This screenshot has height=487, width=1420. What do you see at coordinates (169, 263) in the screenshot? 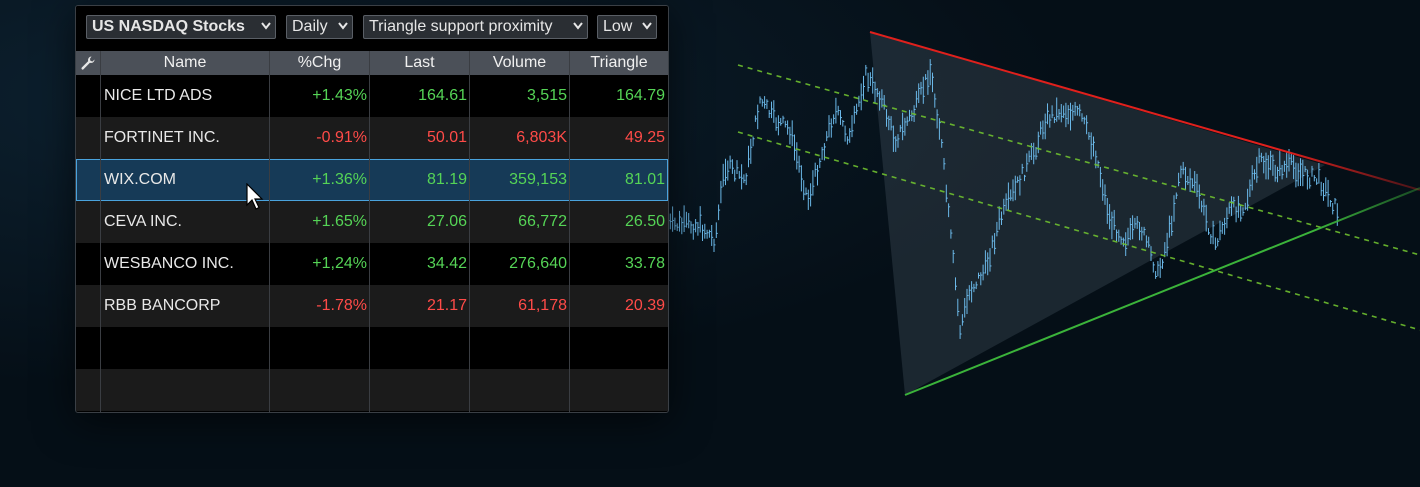
I see `stock-name: WESBANCO INC.` at bounding box center [169, 263].